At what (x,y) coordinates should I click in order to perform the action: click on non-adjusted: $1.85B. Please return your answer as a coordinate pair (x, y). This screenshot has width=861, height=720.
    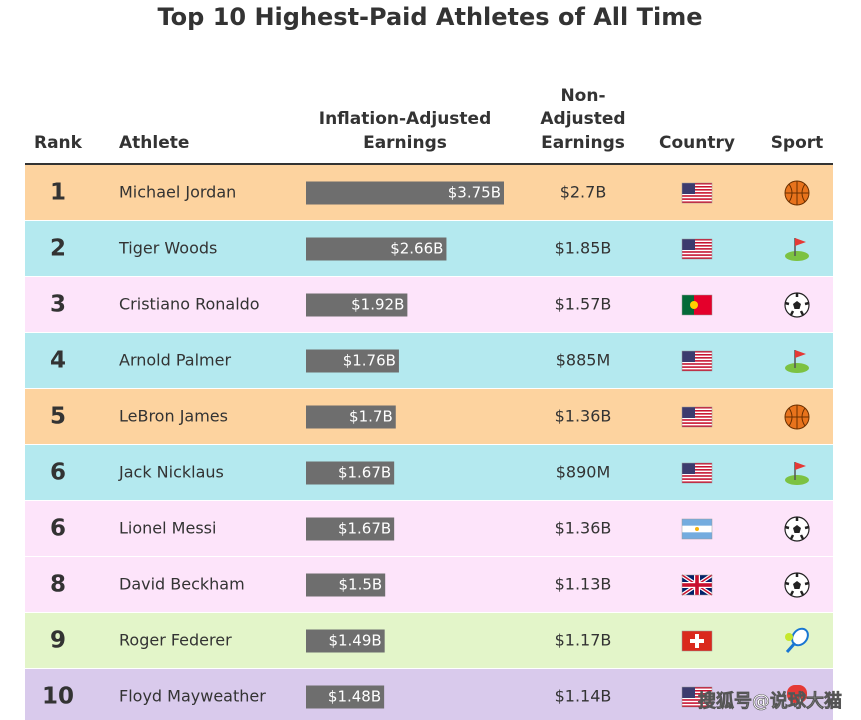
    Looking at the image, I should click on (583, 248).